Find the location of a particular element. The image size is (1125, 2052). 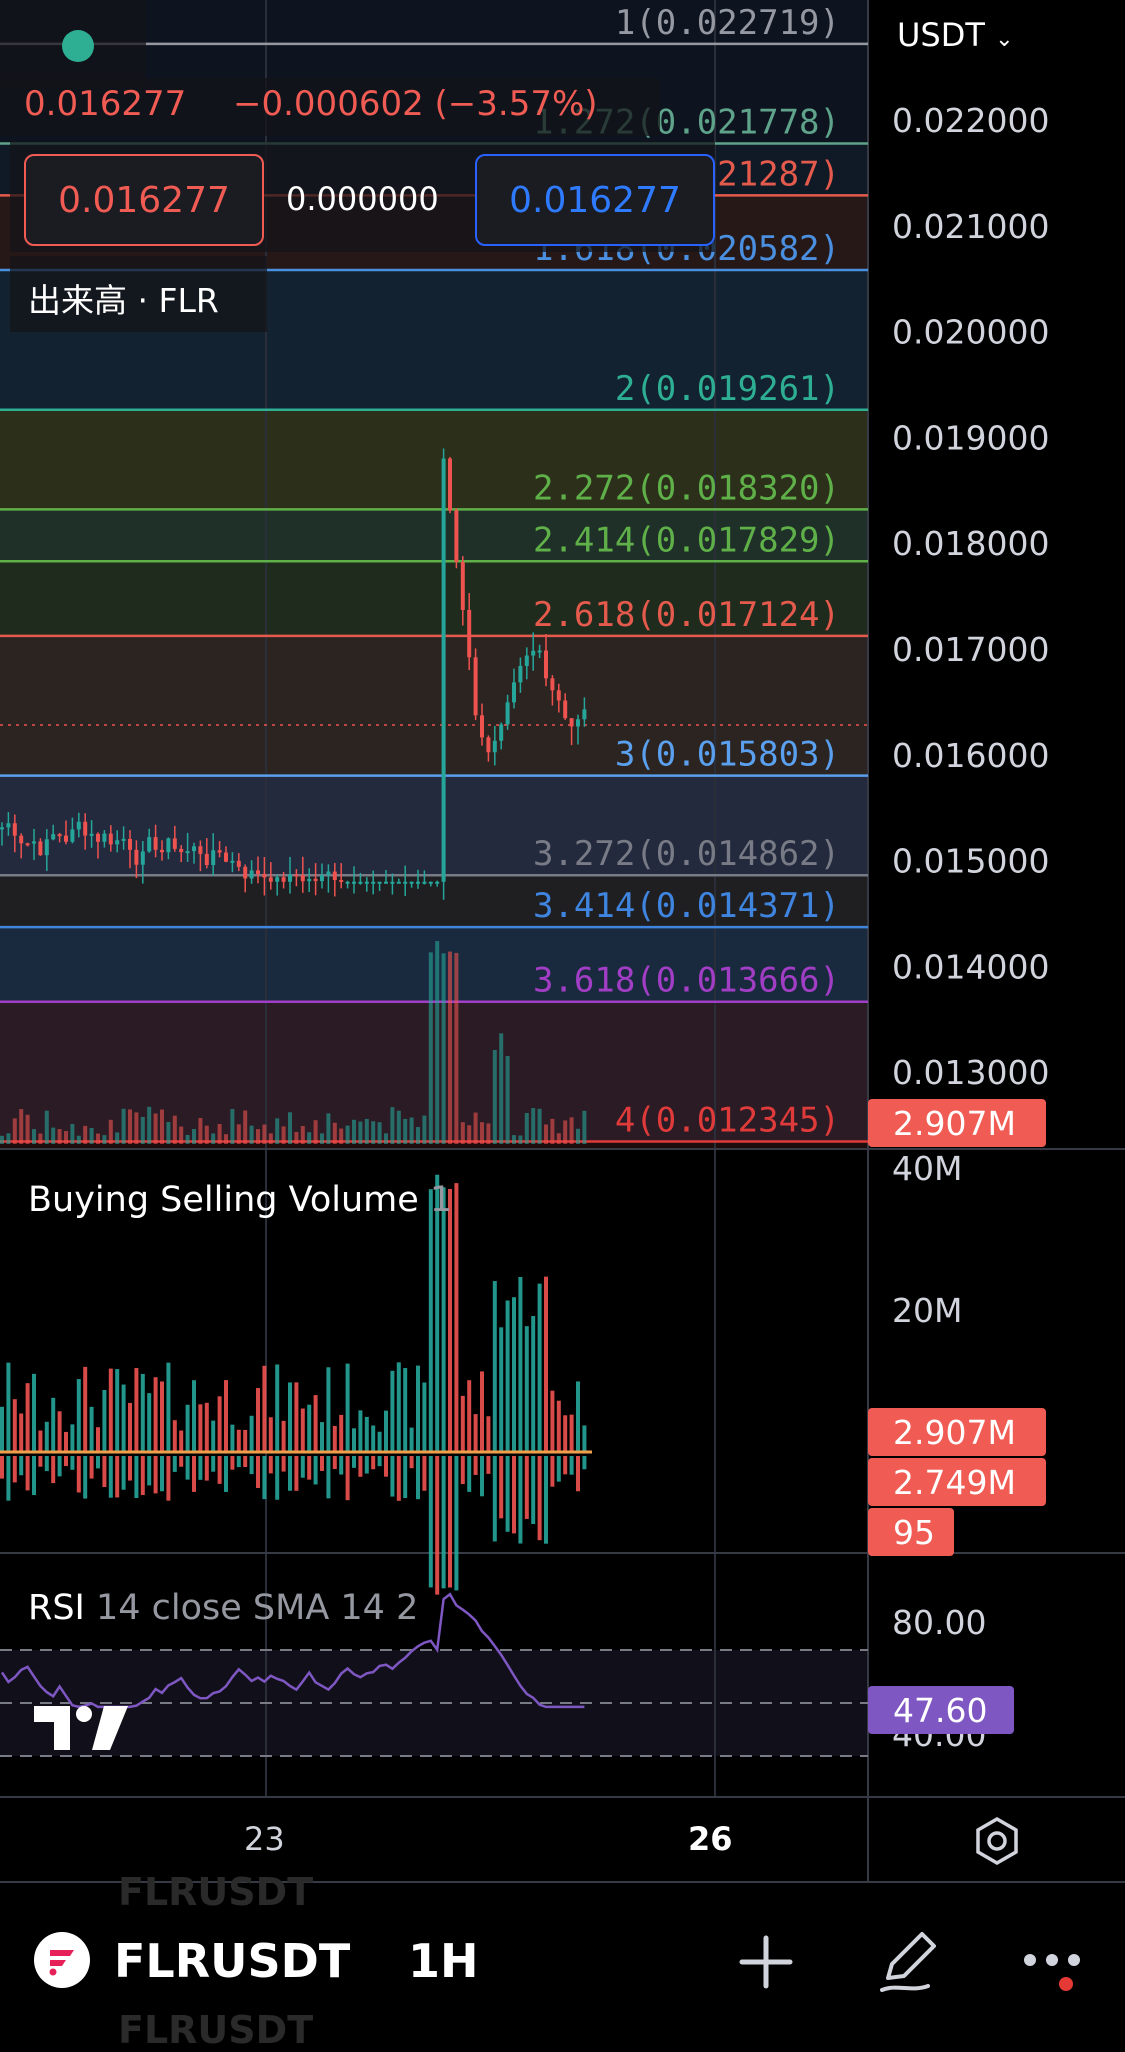

symbol-name: FLRUSDT is located at coordinates (232, 1961).